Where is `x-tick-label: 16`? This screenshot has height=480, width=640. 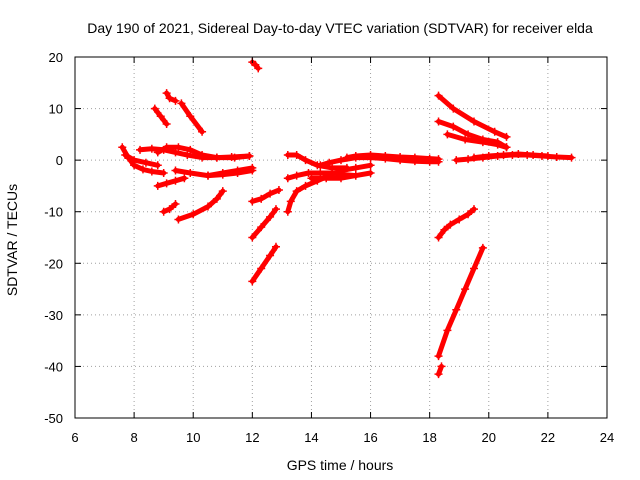
x-tick-label: 16 is located at coordinates (370, 437).